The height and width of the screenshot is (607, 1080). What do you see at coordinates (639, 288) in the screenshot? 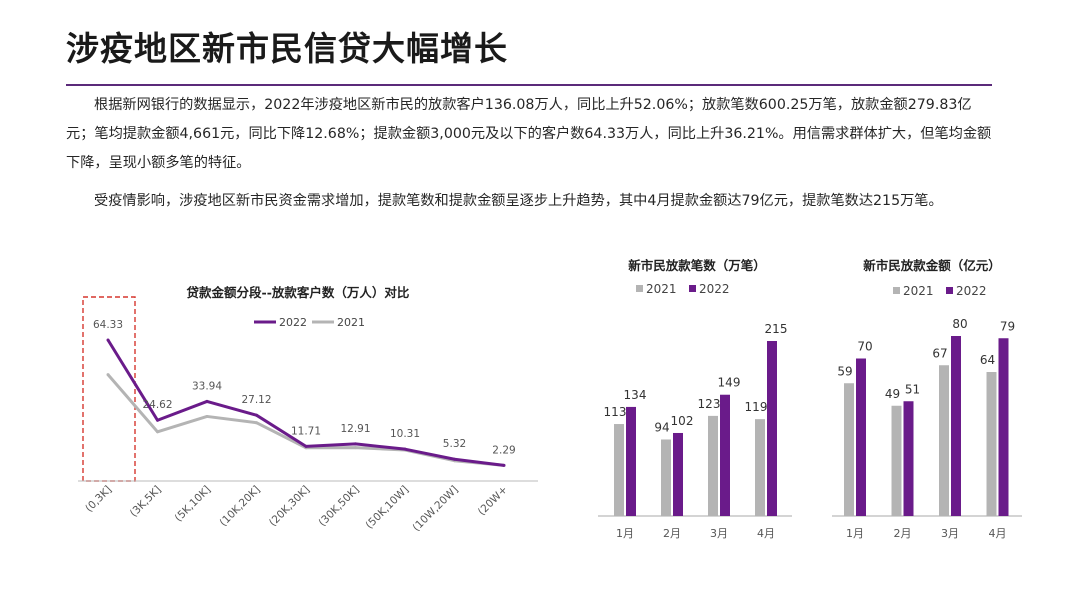
I see `bar1-legend-2021-swatch` at bounding box center [639, 288].